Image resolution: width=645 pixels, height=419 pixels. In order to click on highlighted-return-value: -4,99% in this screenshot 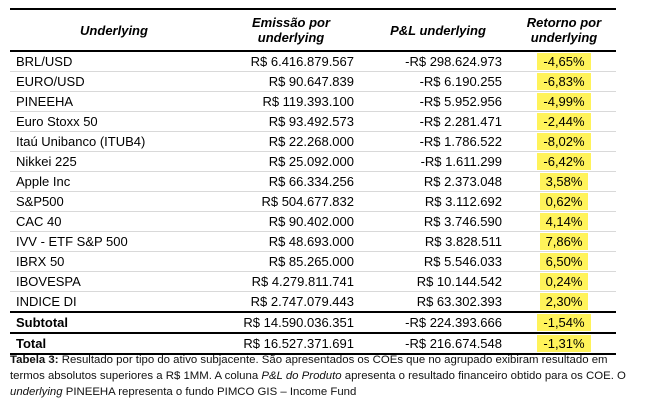, I will do `click(564, 101)`.